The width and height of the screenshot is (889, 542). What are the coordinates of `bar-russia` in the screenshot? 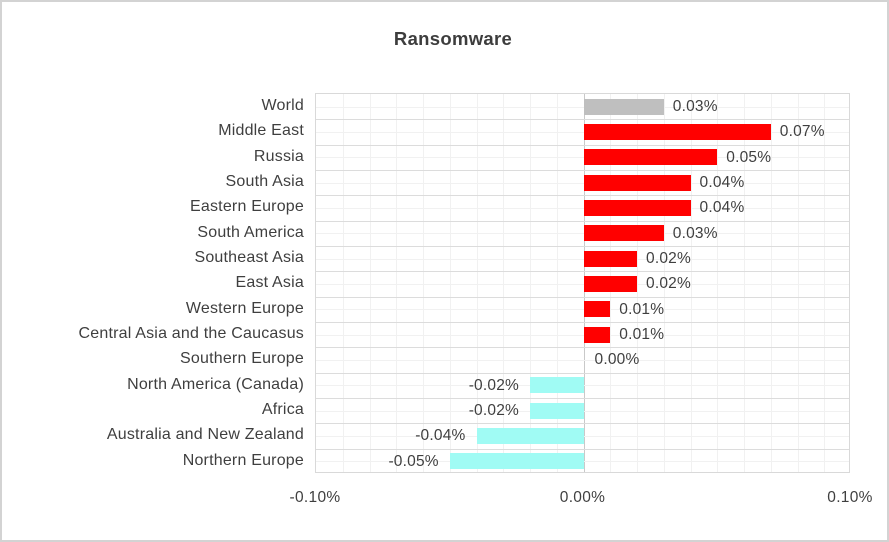 It's located at (650, 157).